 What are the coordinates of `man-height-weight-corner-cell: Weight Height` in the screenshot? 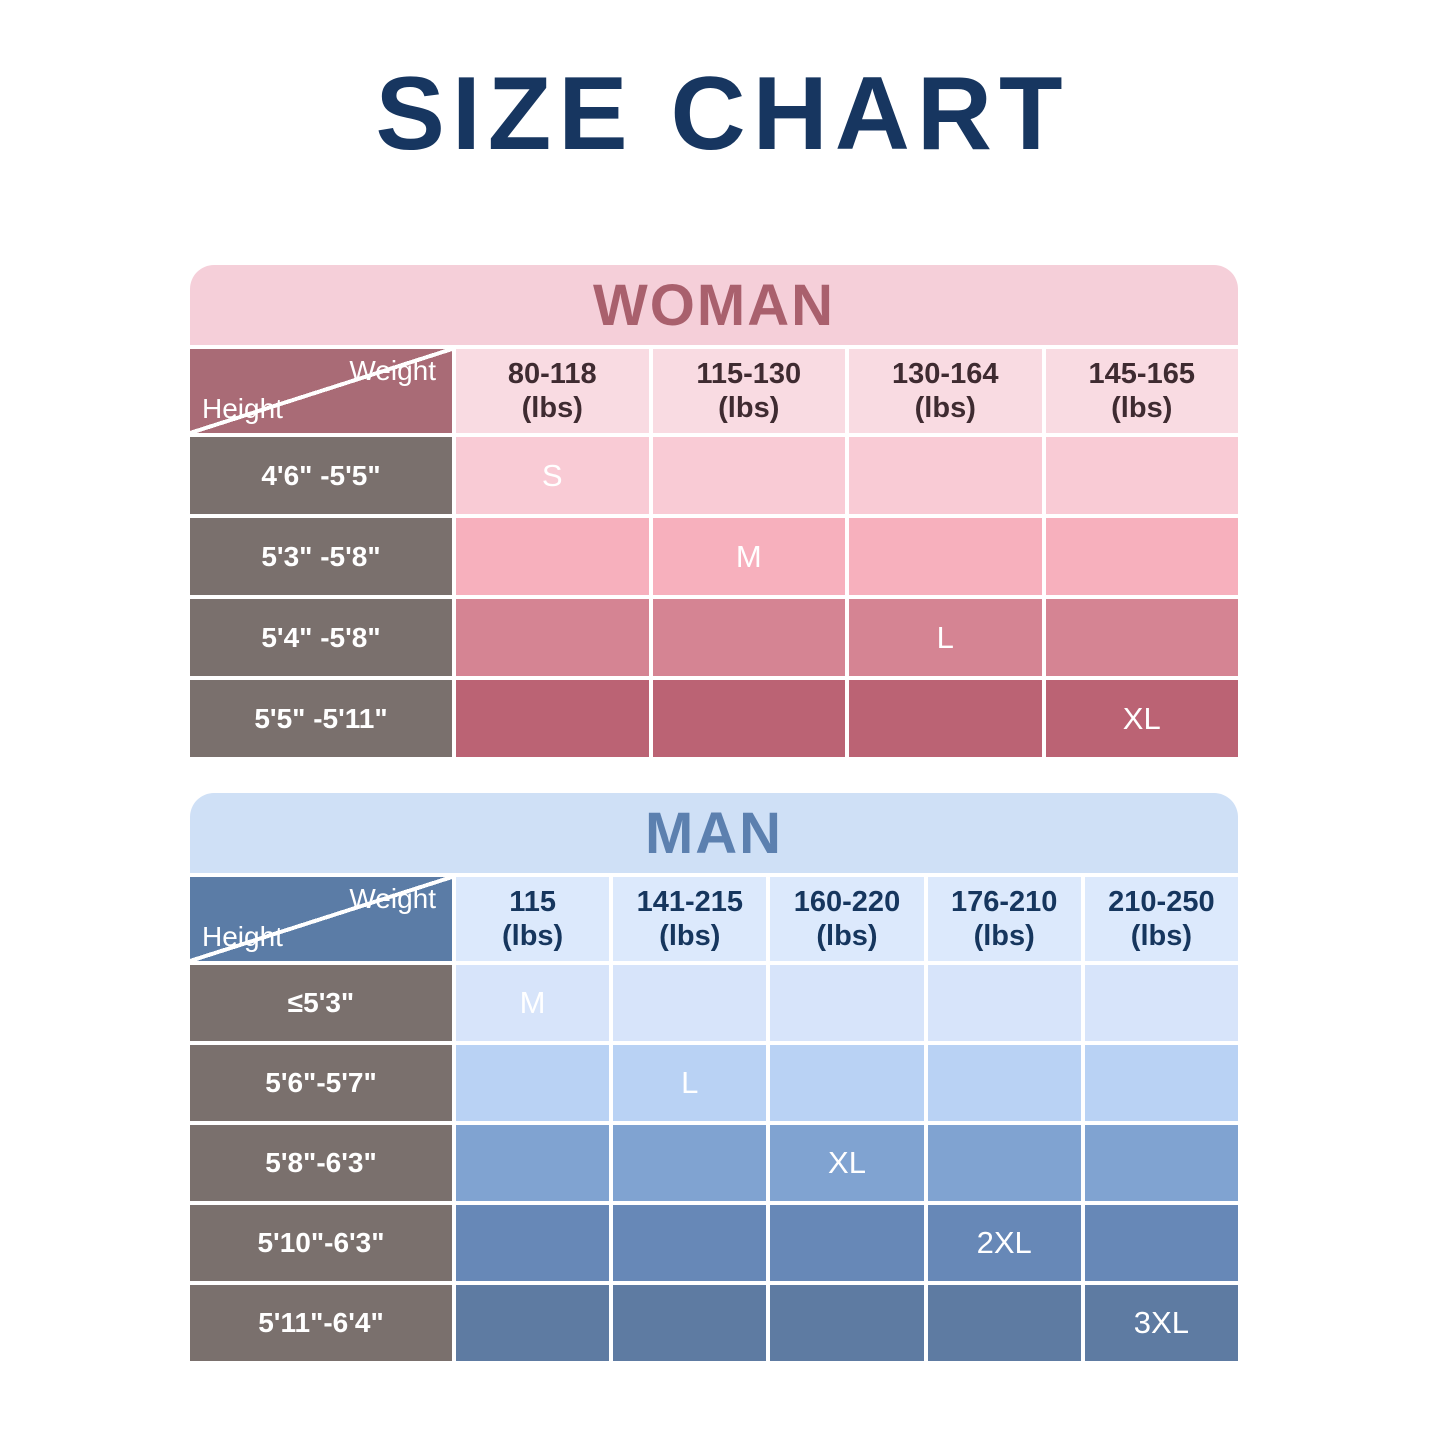 It's located at (321, 919).